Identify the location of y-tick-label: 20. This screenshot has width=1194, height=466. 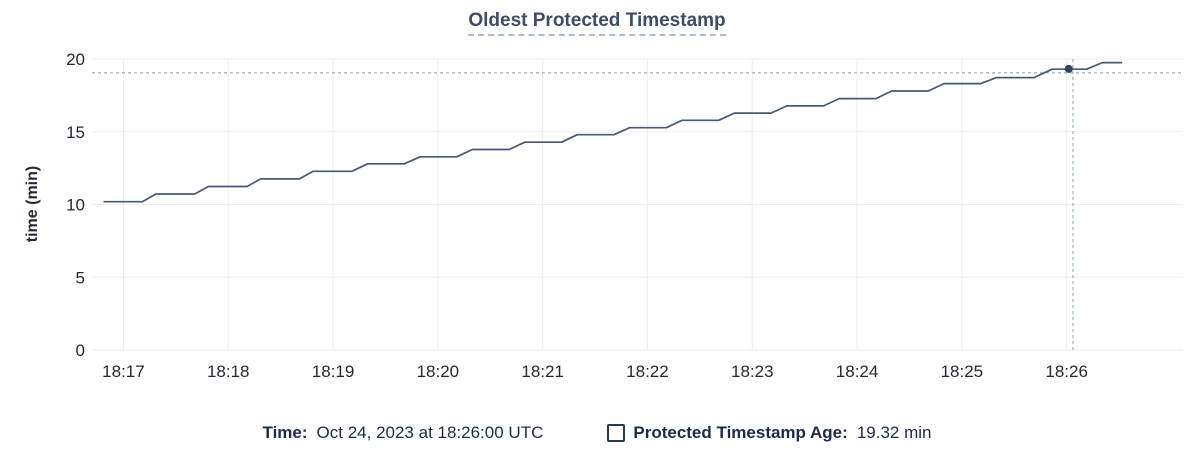
(75, 59).